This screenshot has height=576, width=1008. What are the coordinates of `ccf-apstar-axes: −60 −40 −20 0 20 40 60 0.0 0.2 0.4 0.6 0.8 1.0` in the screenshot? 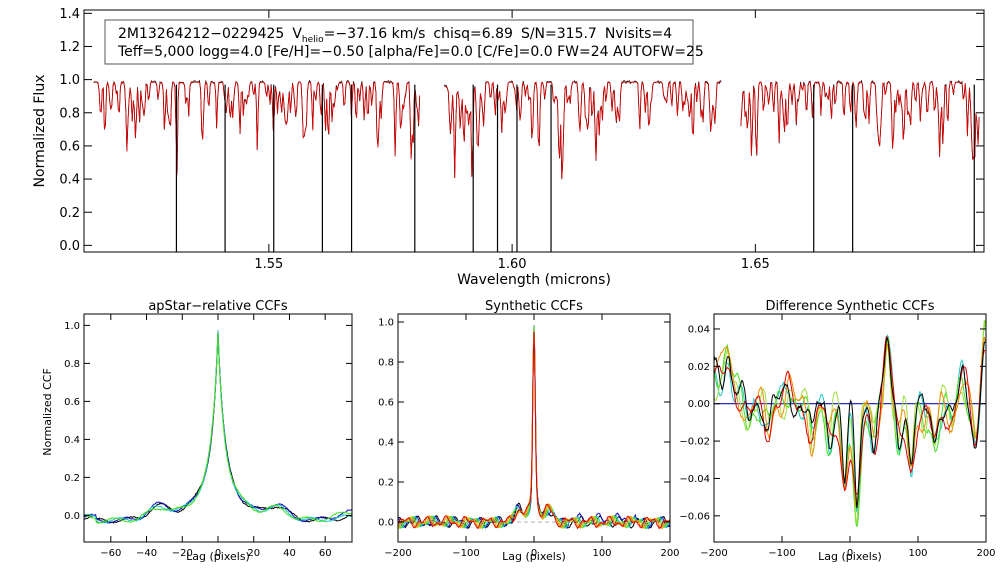 It's located at (208, 436).